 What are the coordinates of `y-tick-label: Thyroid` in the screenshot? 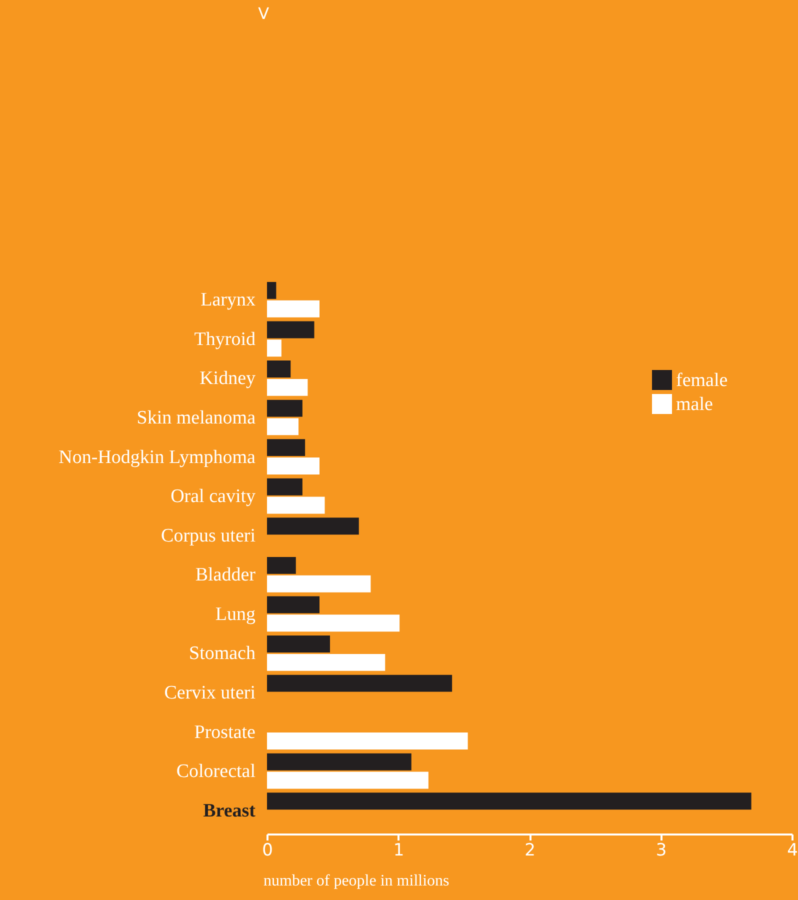 It's located at (225, 339).